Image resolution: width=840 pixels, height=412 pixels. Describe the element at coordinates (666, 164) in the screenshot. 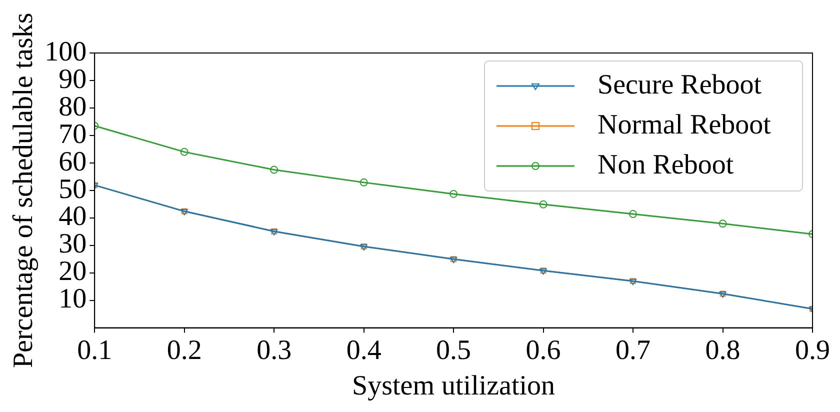

I see `legend-label: Non Reboot` at that location.